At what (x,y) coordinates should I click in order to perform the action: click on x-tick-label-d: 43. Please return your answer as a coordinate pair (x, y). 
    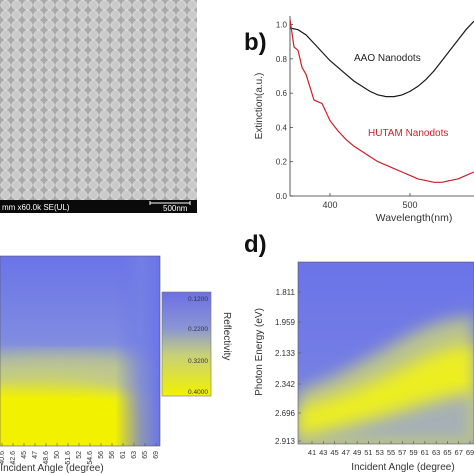
    Looking at the image, I should click on (323, 452).